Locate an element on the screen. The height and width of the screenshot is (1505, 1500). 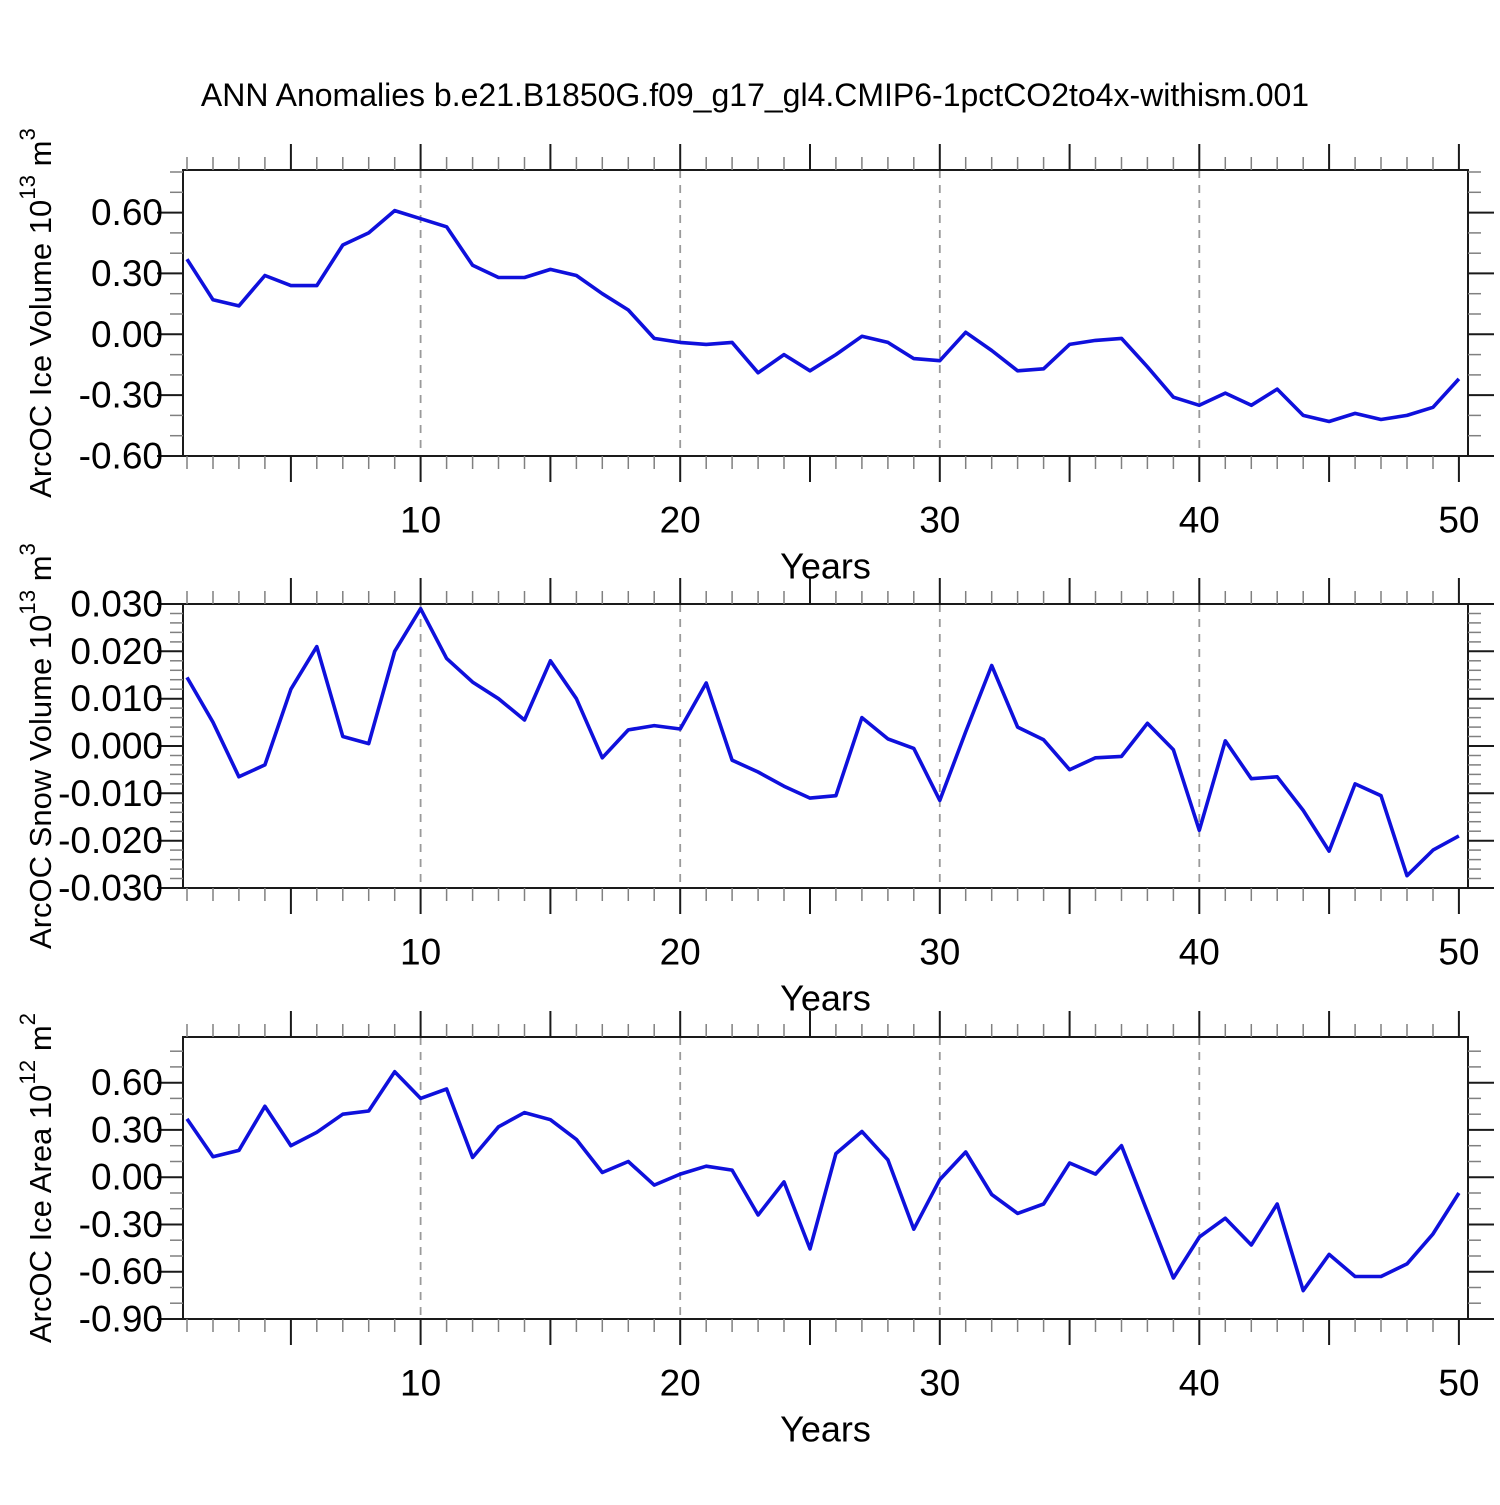
y-axis-title-ice-area: ArcOC Ice Area 1012 m2 is located at coordinates (36, 1178).